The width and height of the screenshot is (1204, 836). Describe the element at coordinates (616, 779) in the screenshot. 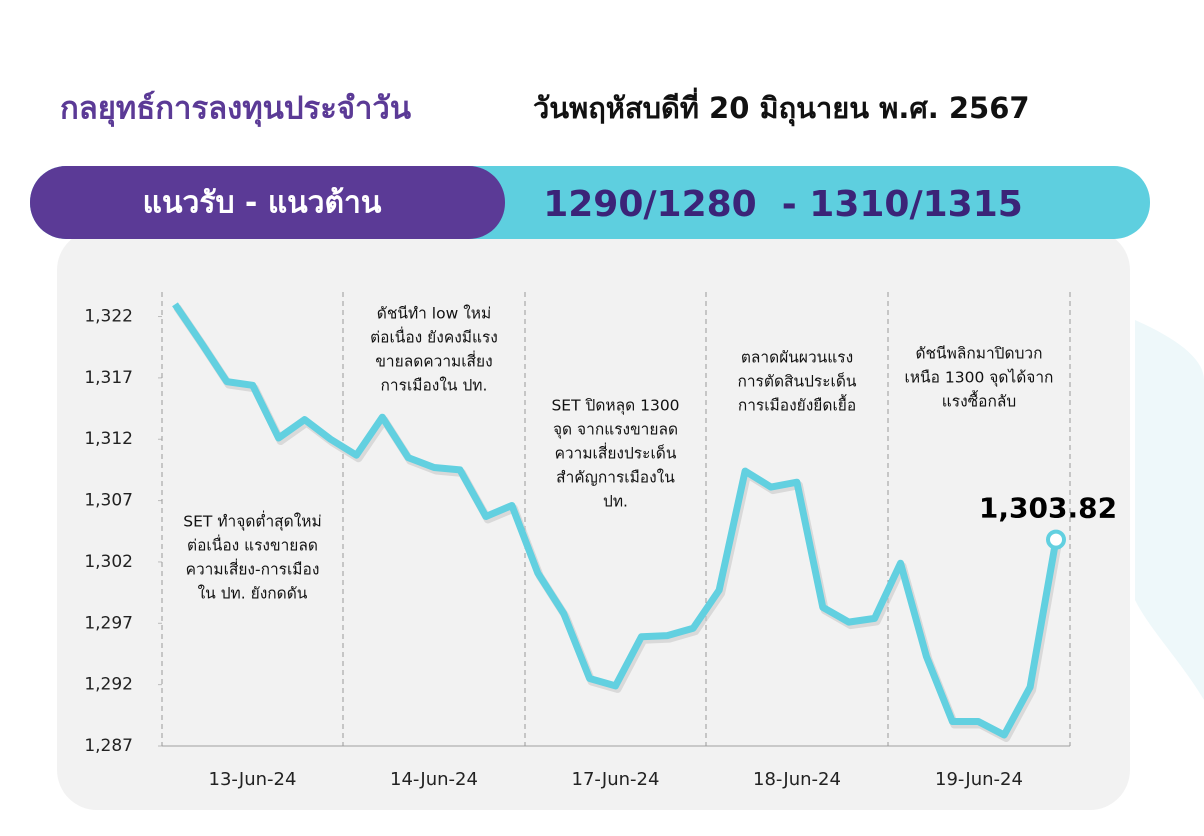

I see `x-tick-label: 17-Jun-24` at that location.